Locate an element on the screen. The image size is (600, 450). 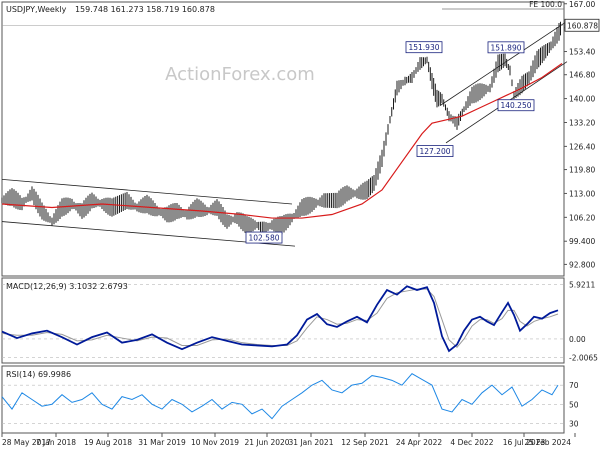
macd-ytick-label: -2.0065 is located at coordinates (583, 358).